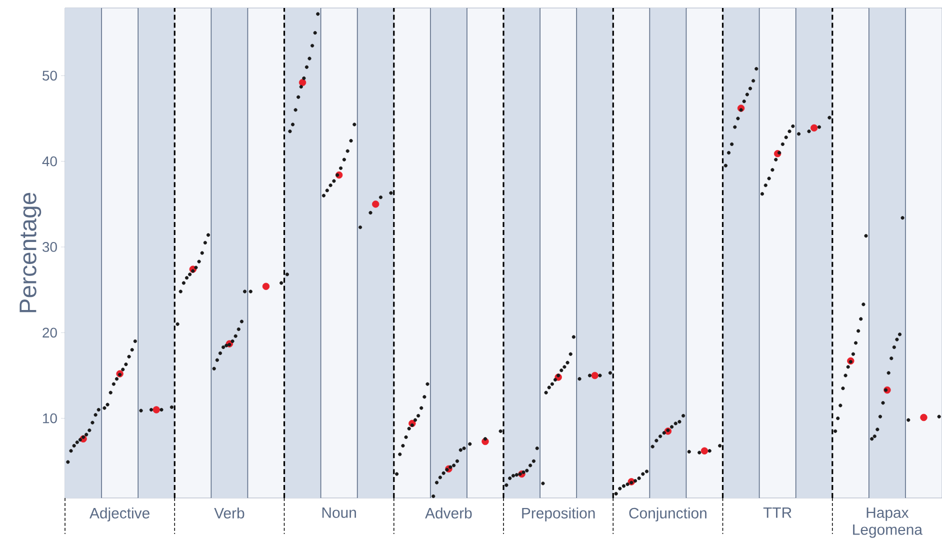 The height and width of the screenshot is (540, 942). What do you see at coordinates (120, 515) in the screenshot?
I see `x-tick-label: Adjective` at bounding box center [120, 515].